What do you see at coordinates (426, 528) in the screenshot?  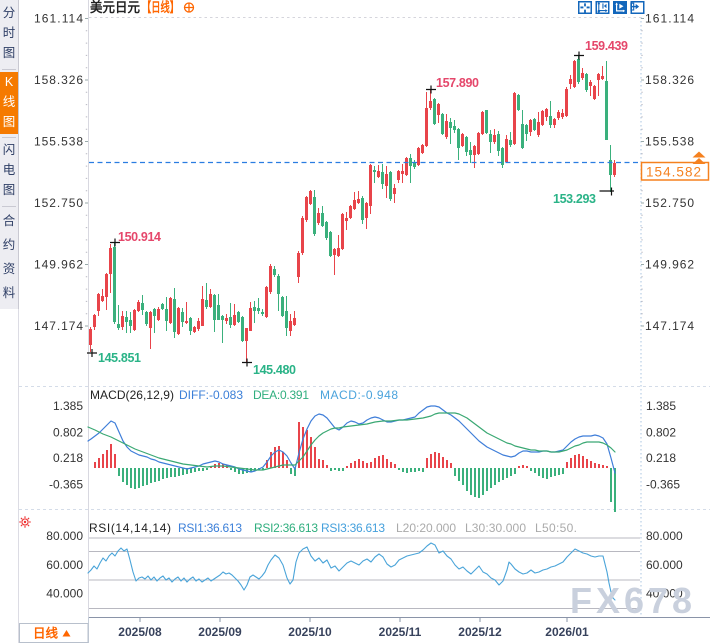 I see `svg-text: L20:20.000` at bounding box center [426, 528].